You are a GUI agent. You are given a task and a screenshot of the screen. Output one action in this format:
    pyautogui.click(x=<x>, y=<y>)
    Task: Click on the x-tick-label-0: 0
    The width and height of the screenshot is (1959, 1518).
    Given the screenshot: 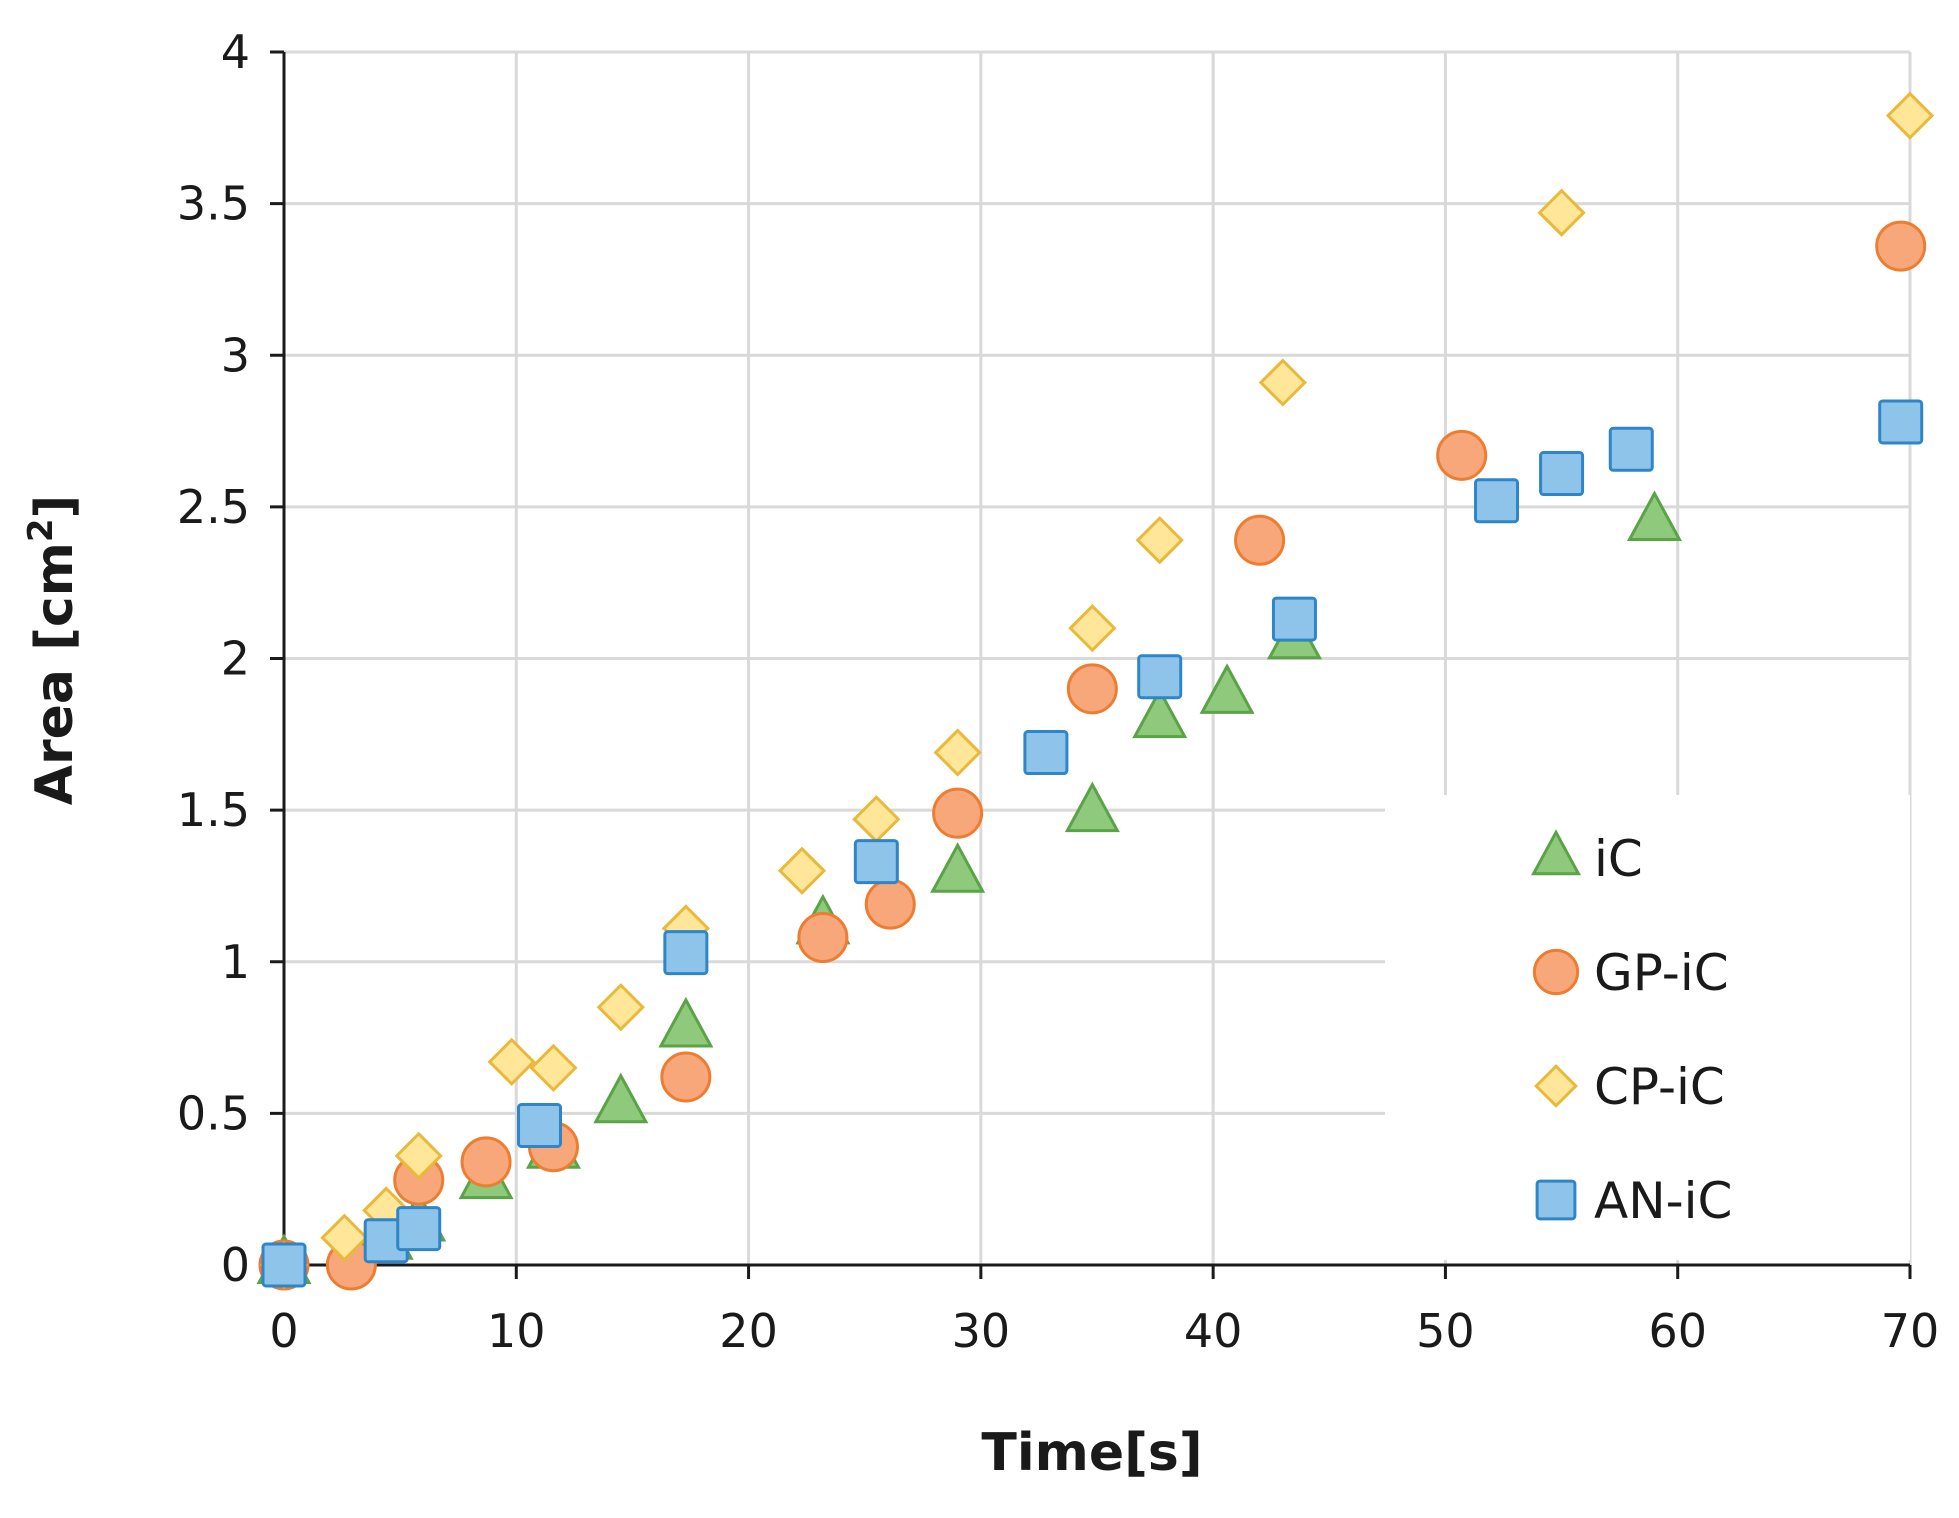 What is the action you would take?
    pyautogui.click(x=283, y=1331)
    